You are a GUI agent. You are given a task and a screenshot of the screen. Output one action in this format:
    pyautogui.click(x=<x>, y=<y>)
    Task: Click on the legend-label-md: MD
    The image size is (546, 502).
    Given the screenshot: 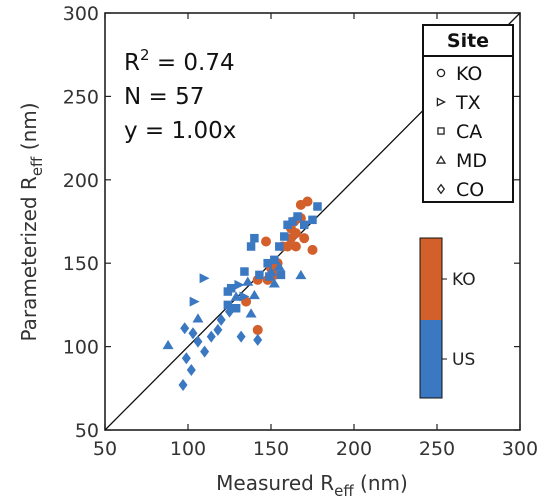 What is the action you would take?
    pyautogui.click(x=471, y=161)
    